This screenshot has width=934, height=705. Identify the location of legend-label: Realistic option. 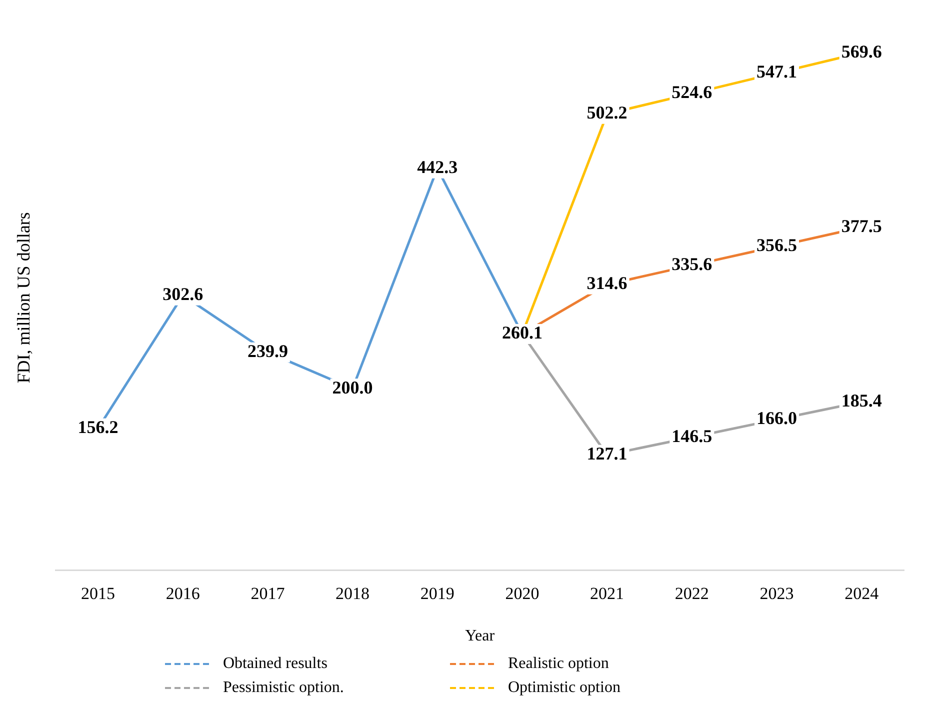
(558, 664).